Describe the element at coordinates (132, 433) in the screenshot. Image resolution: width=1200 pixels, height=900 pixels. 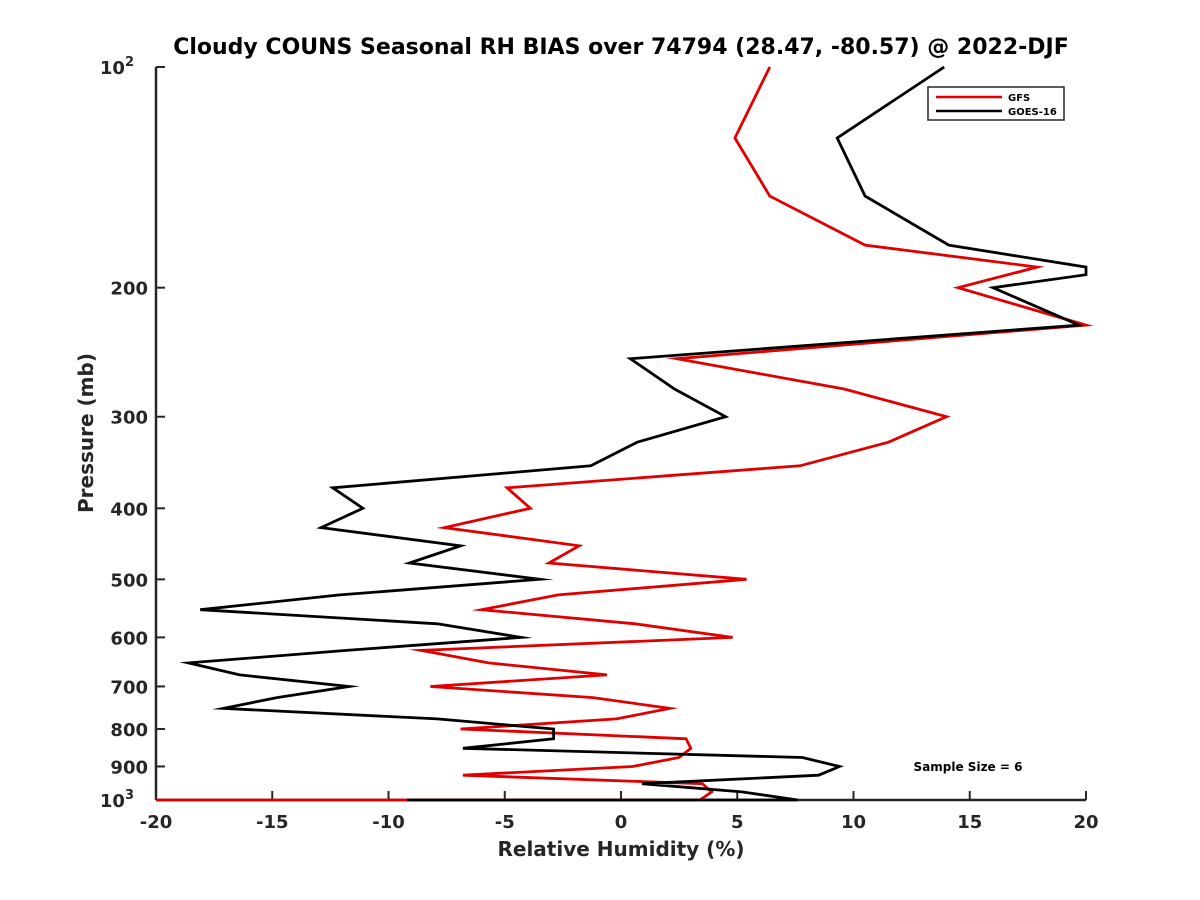
I see `y-ticks: 10² 200 300 400 500 600 700 800 900 10³` at that location.